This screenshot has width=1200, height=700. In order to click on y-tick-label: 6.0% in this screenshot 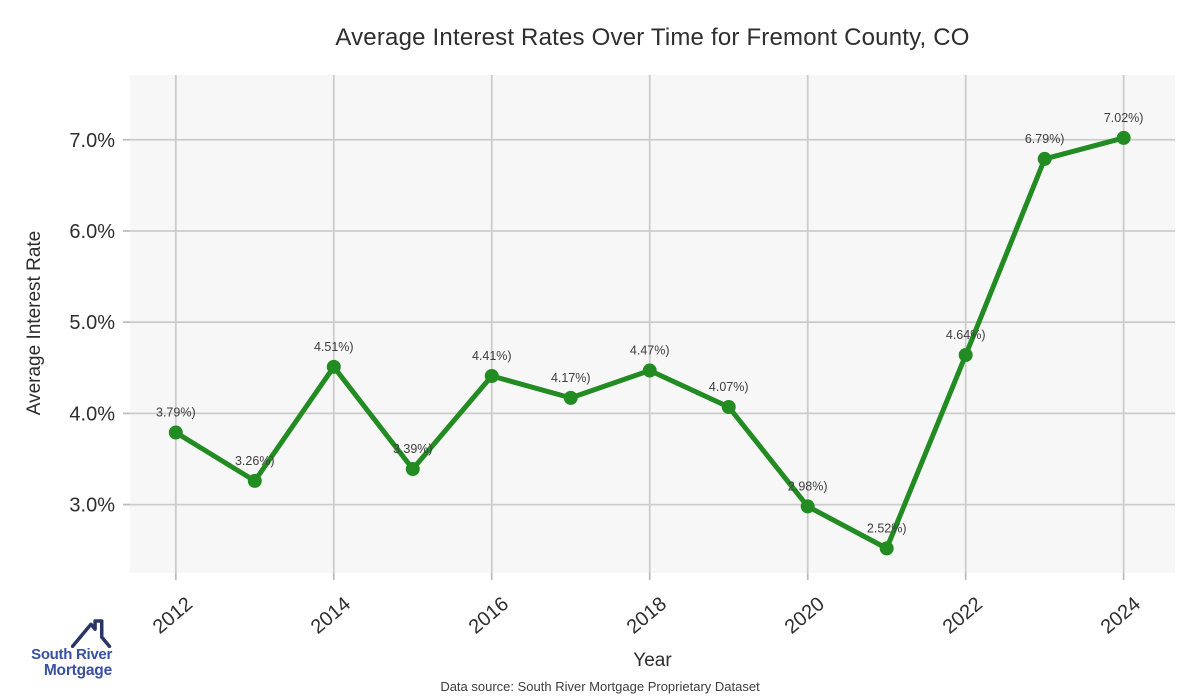, I will do `click(92, 232)`.